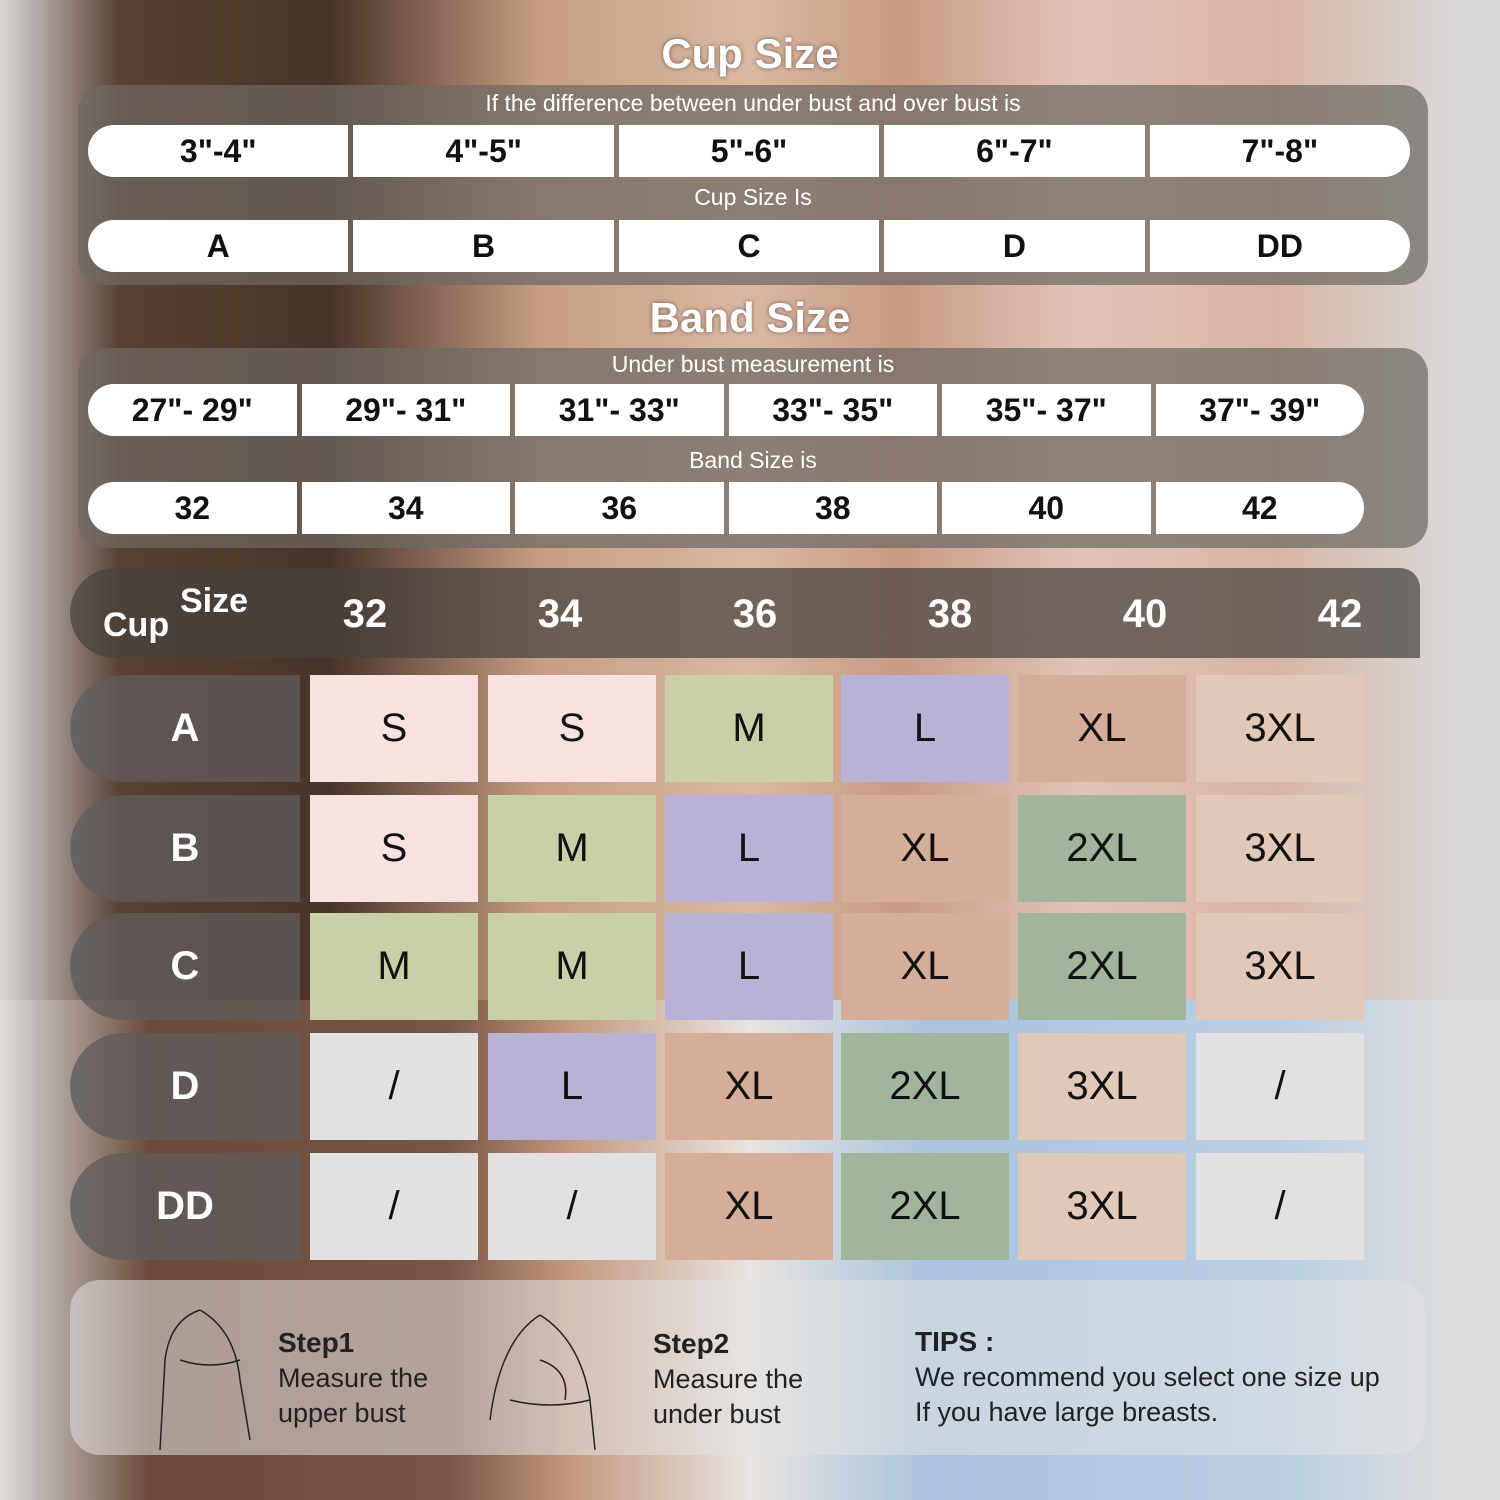 This screenshot has width=1500, height=1500. What do you see at coordinates (483, 151) in the screenshot?
I see `difference-cell: 4"-5"` at bounding box center [483, 151].